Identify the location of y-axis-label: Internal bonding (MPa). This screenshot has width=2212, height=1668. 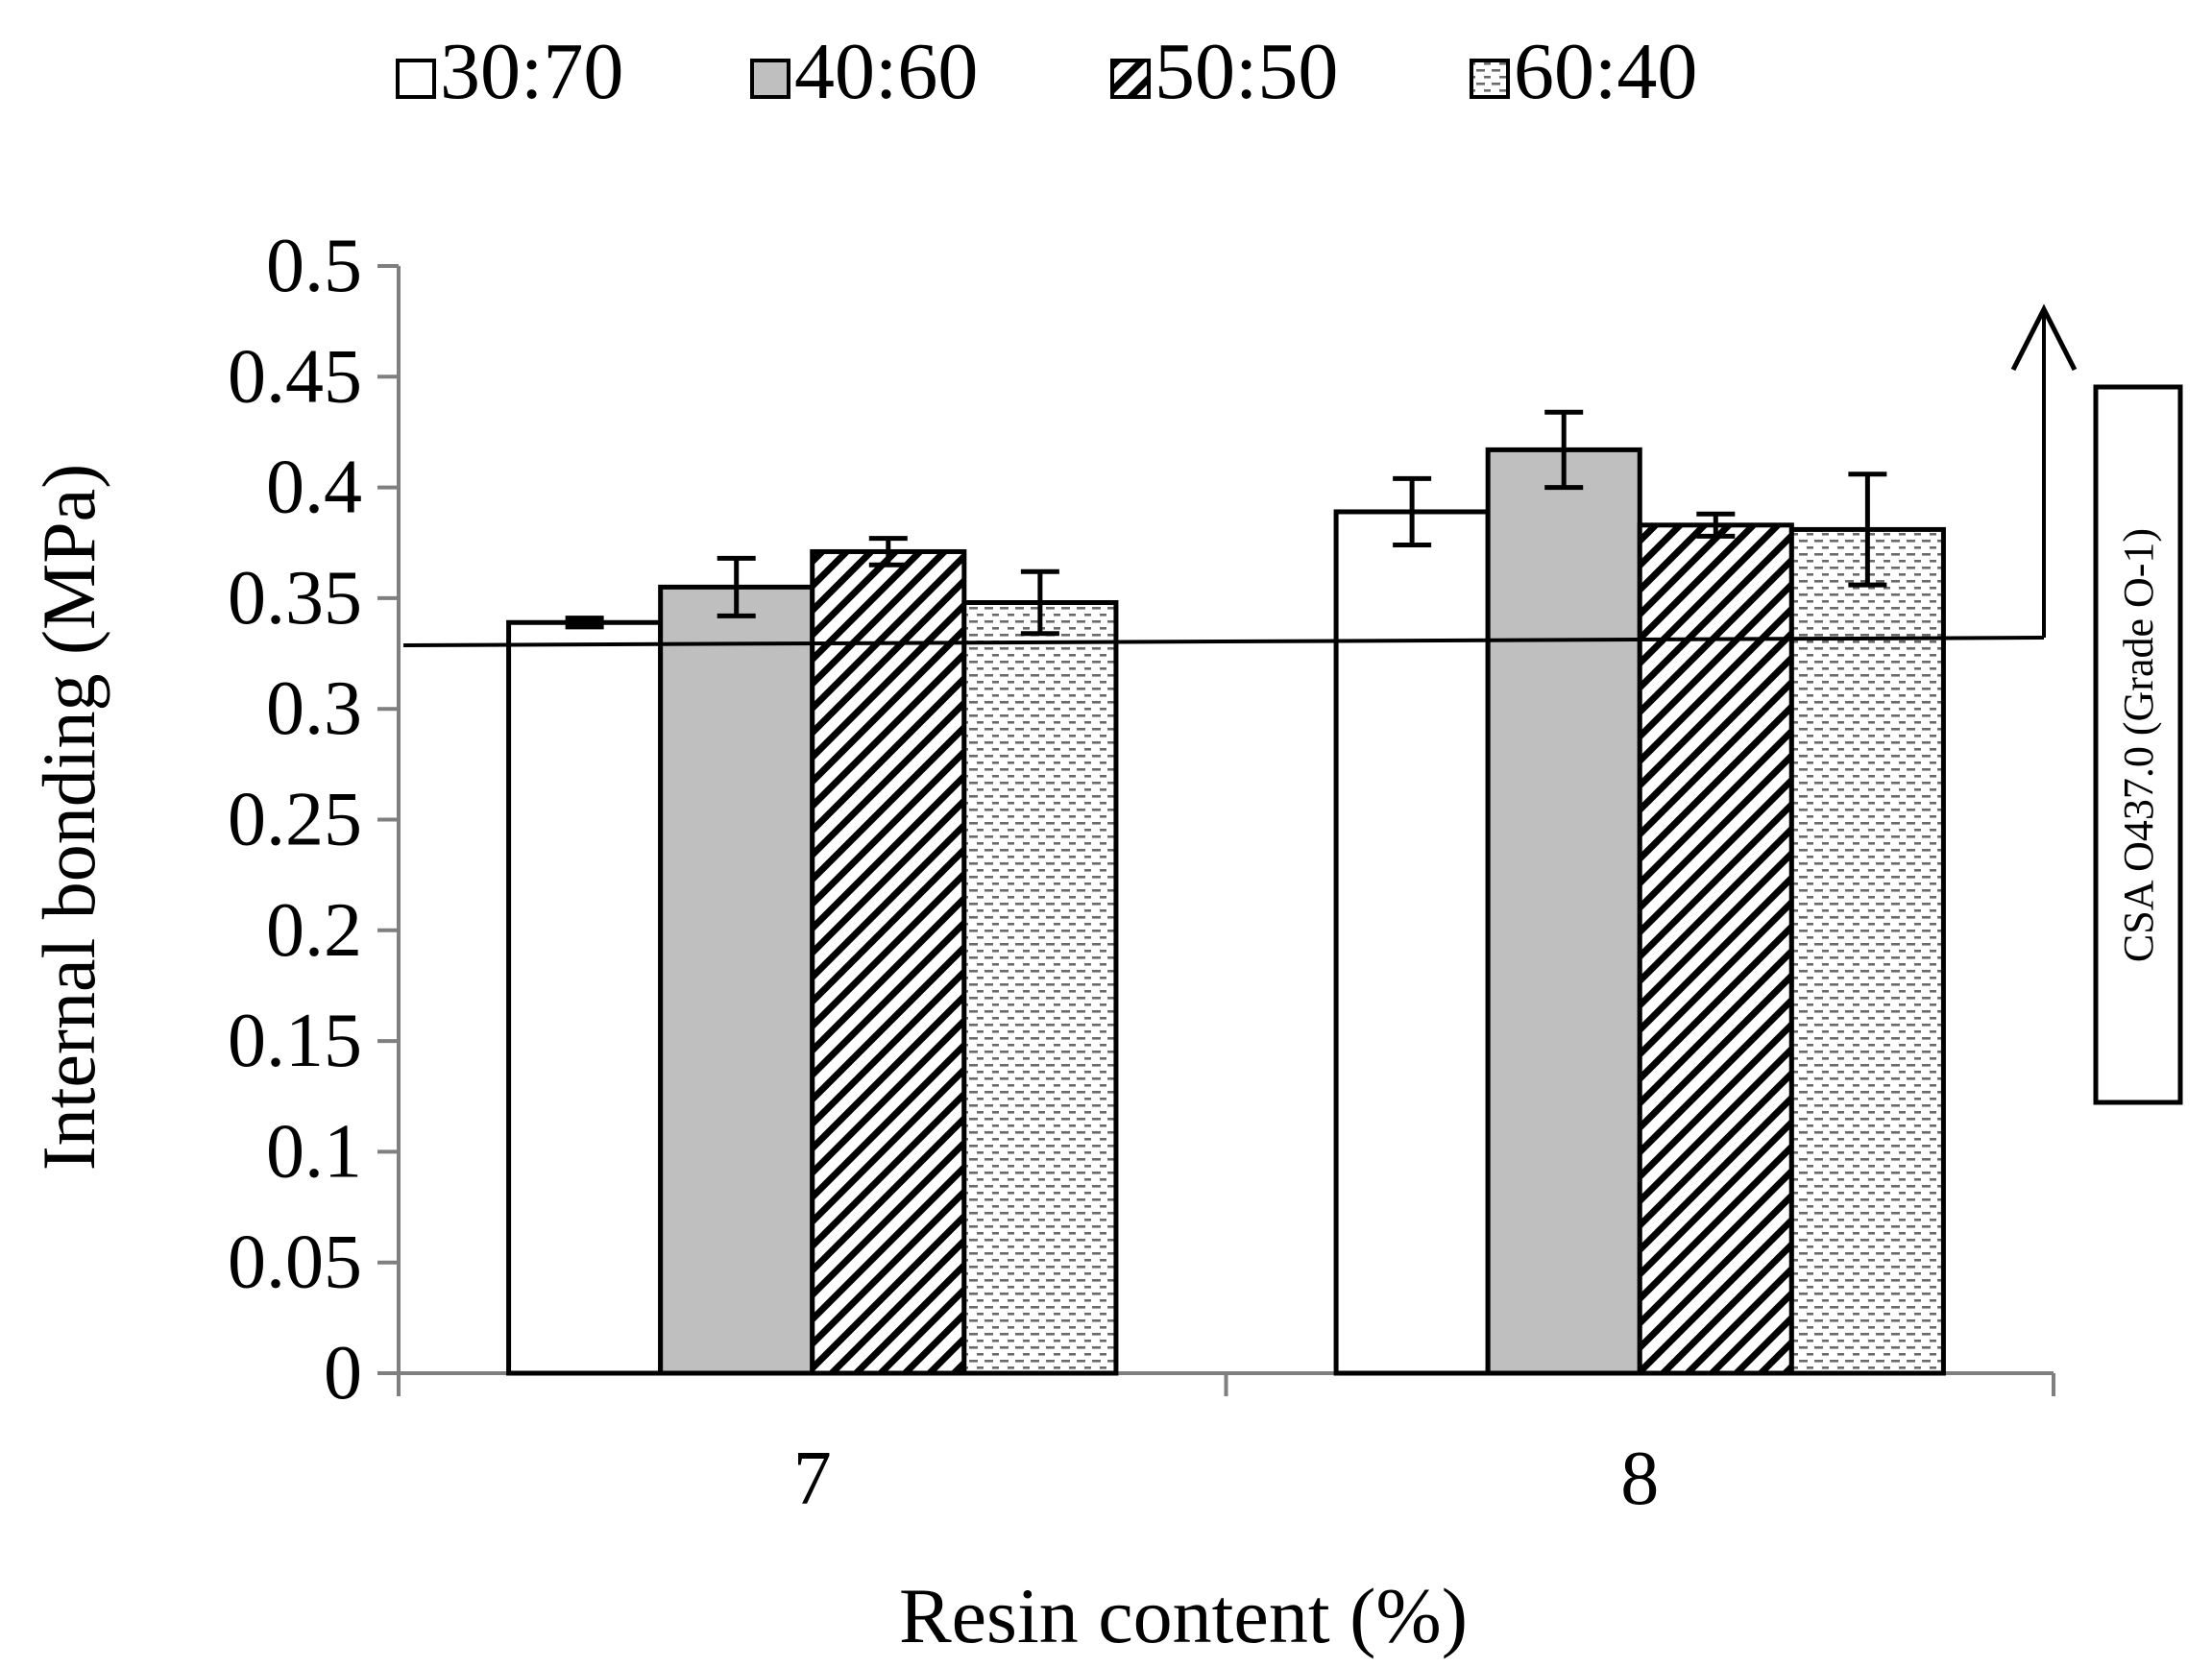
(68, 818).